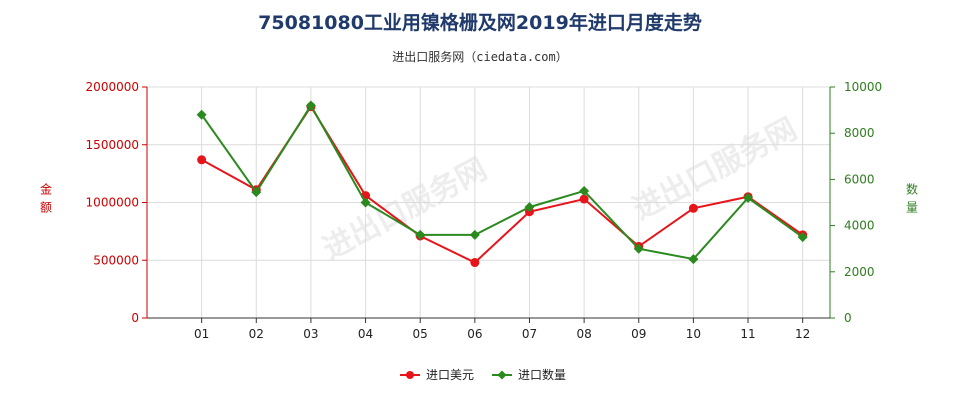  Describe the element at coordinates (365, 334) in the screenshot. I see `x-tick-label: 04` at that location.